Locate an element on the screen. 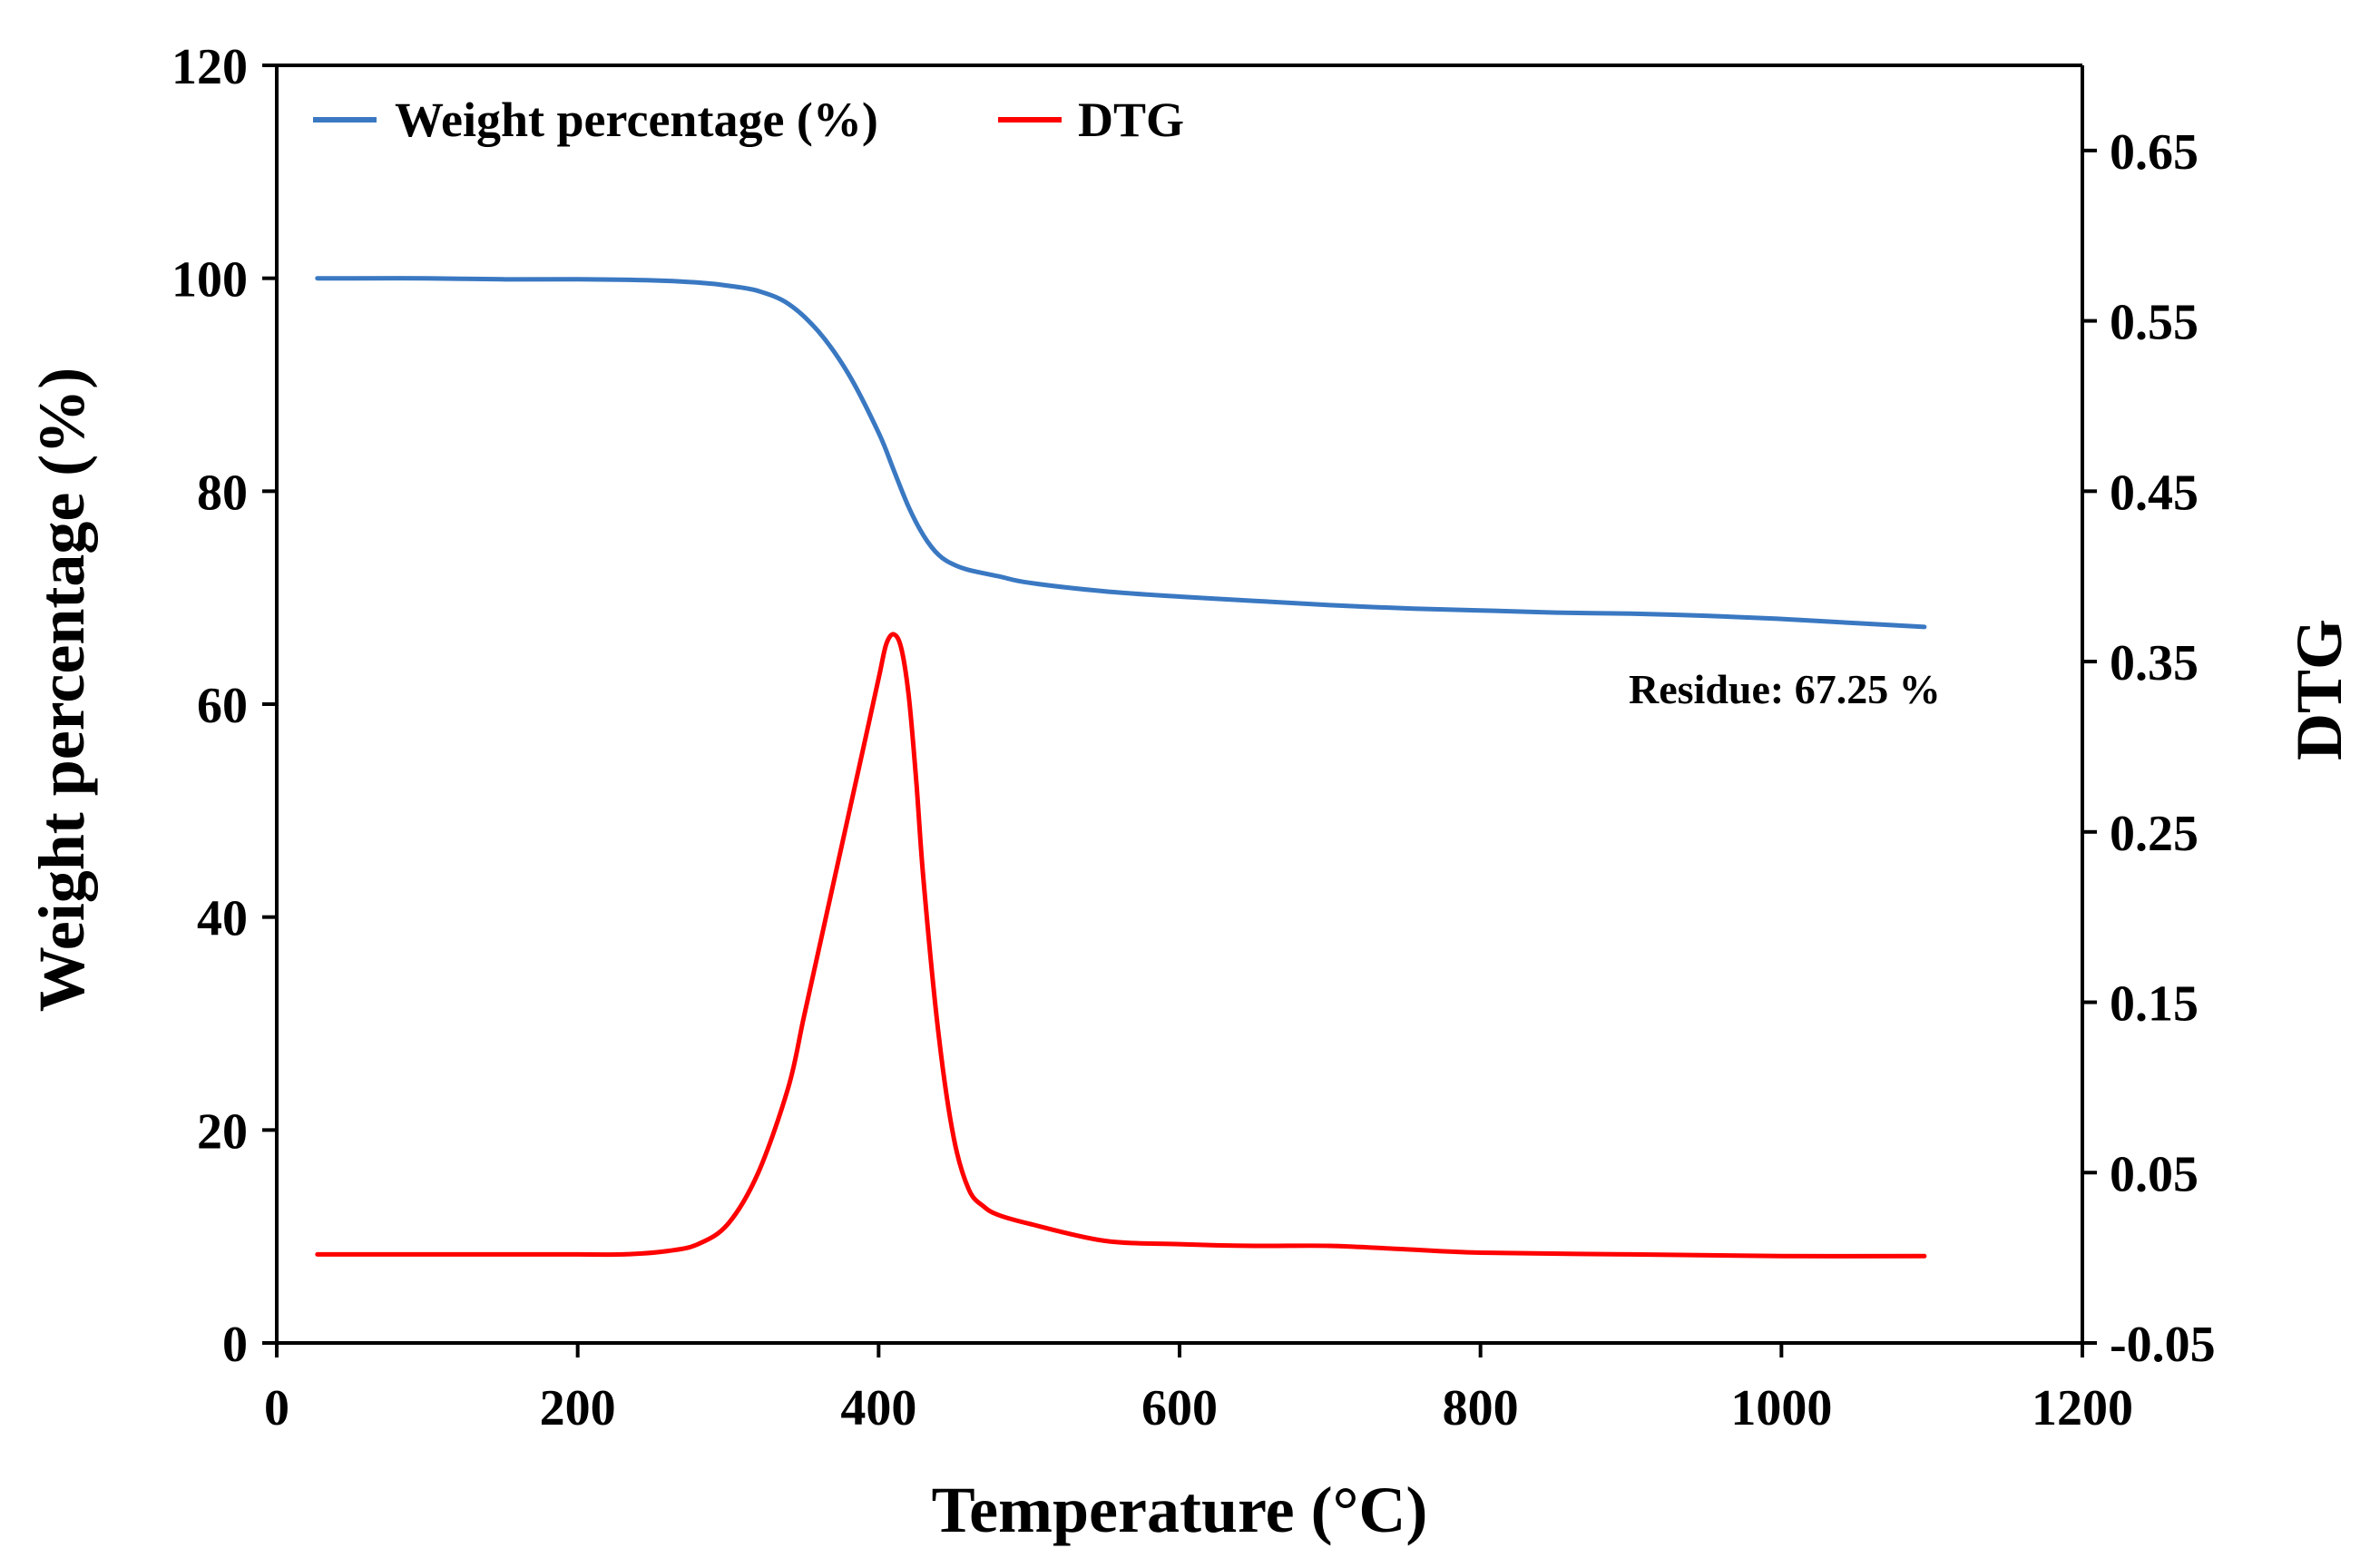  x-tick-label: 1000 is located at coordinates (1781, 1408).